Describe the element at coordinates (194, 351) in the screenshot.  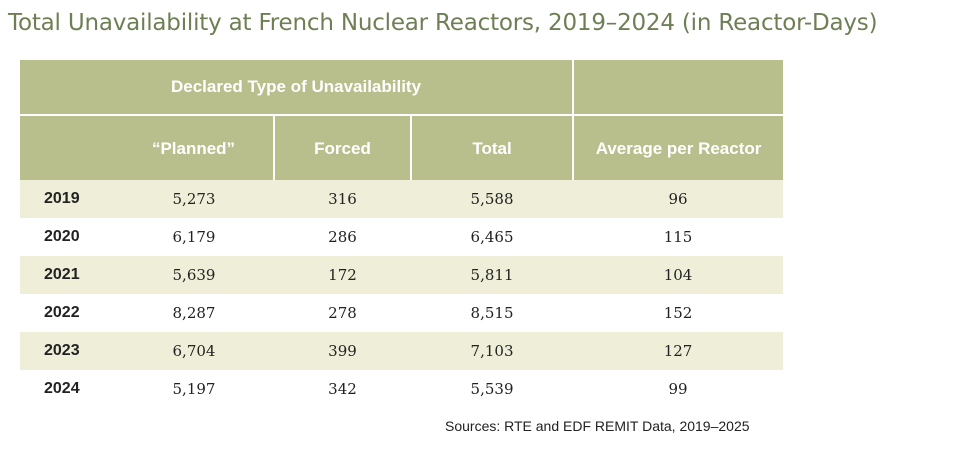
I see `cell-planned: 6,704` at that location.